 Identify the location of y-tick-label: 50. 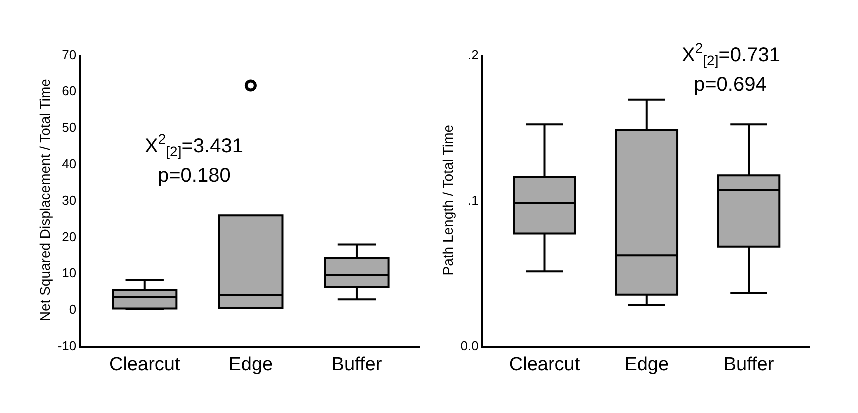
(69, 128).